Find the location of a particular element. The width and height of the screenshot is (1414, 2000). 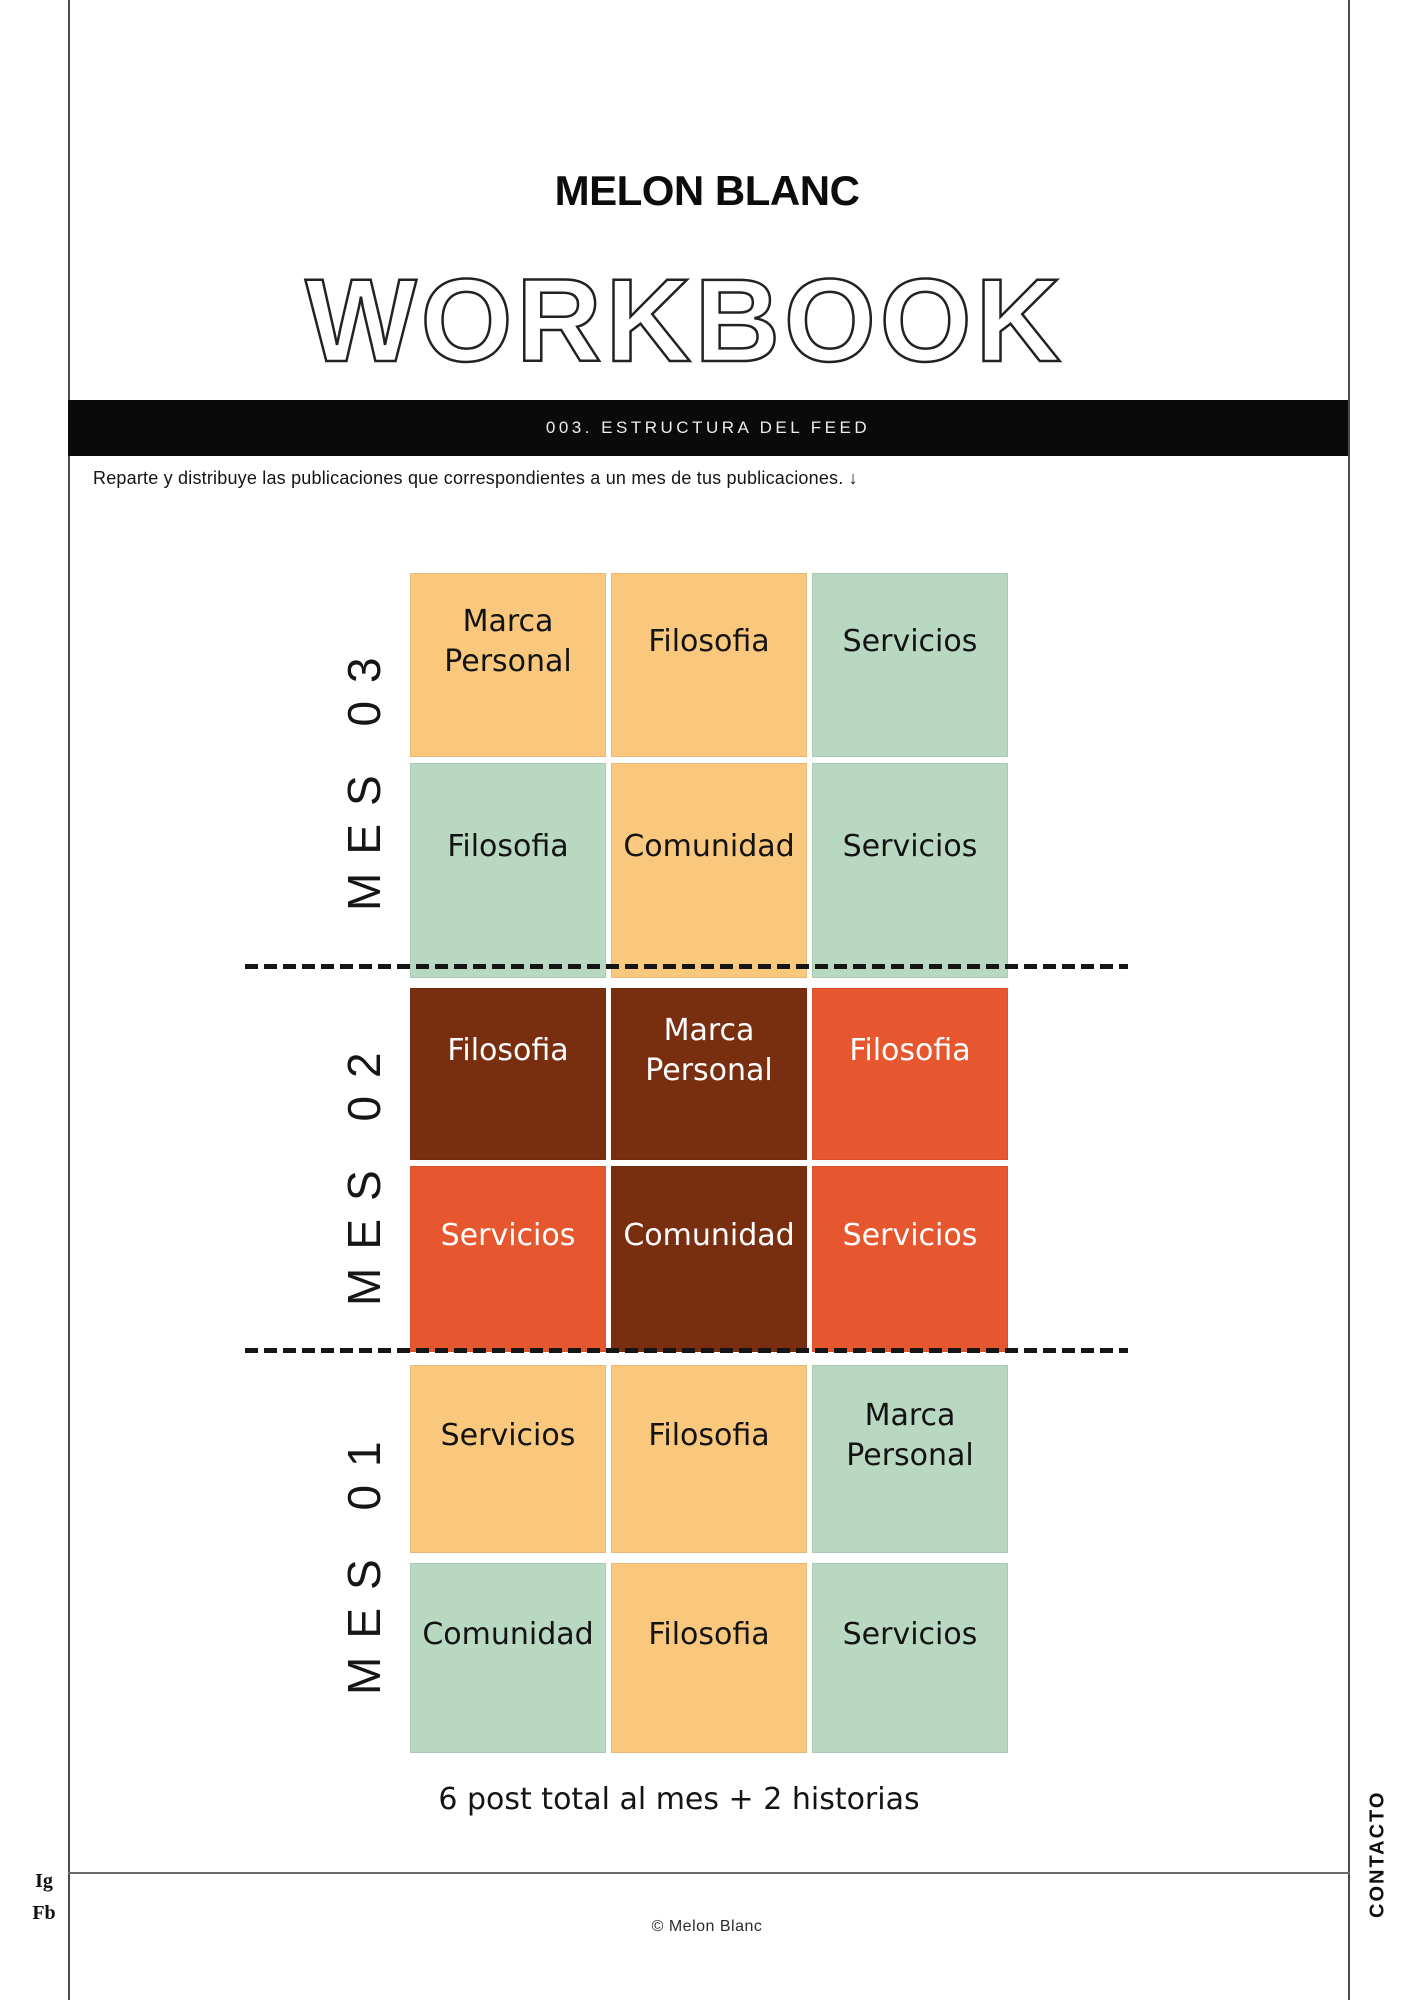

facebook-link: Fb is located at coordinates (44, 1913).